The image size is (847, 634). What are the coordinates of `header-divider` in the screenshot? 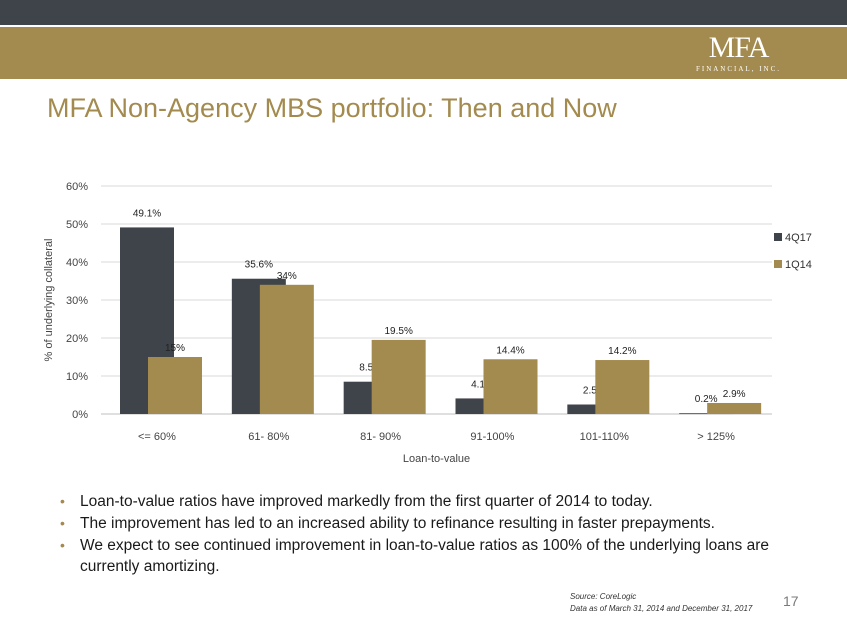 It's located at (423, 26).